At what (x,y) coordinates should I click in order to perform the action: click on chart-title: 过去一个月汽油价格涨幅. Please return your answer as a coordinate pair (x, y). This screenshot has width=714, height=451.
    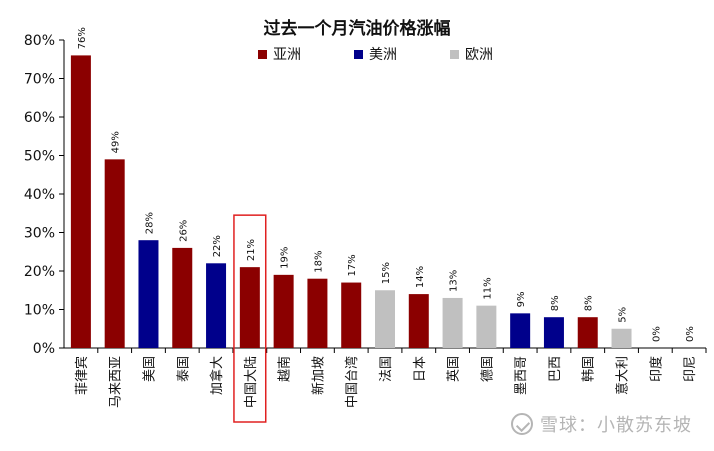
    Looking at the image, I should click on (357, 29).